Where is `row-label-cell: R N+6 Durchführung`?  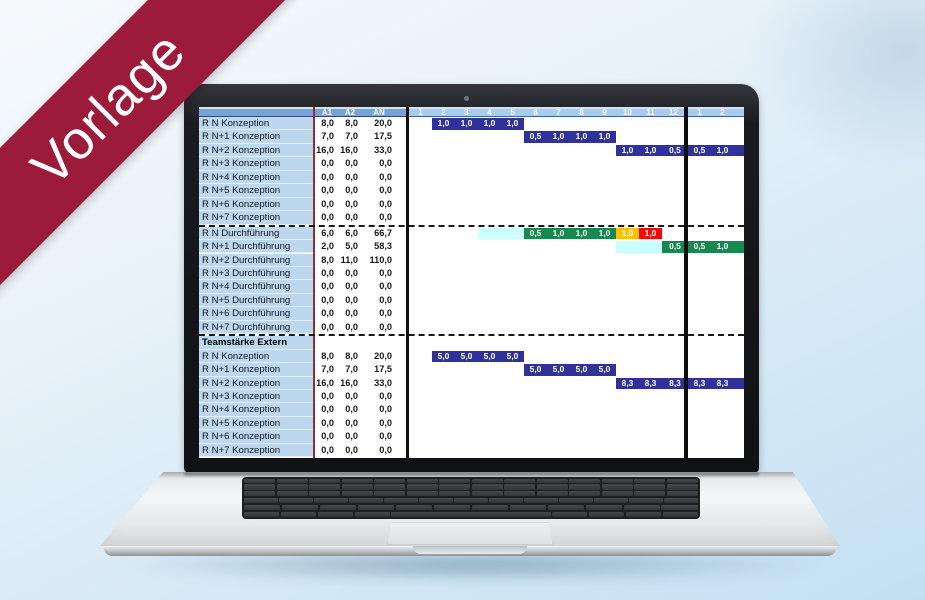
row-label-cell: R N+6 Durchführung is located at coordinates (256, 314).